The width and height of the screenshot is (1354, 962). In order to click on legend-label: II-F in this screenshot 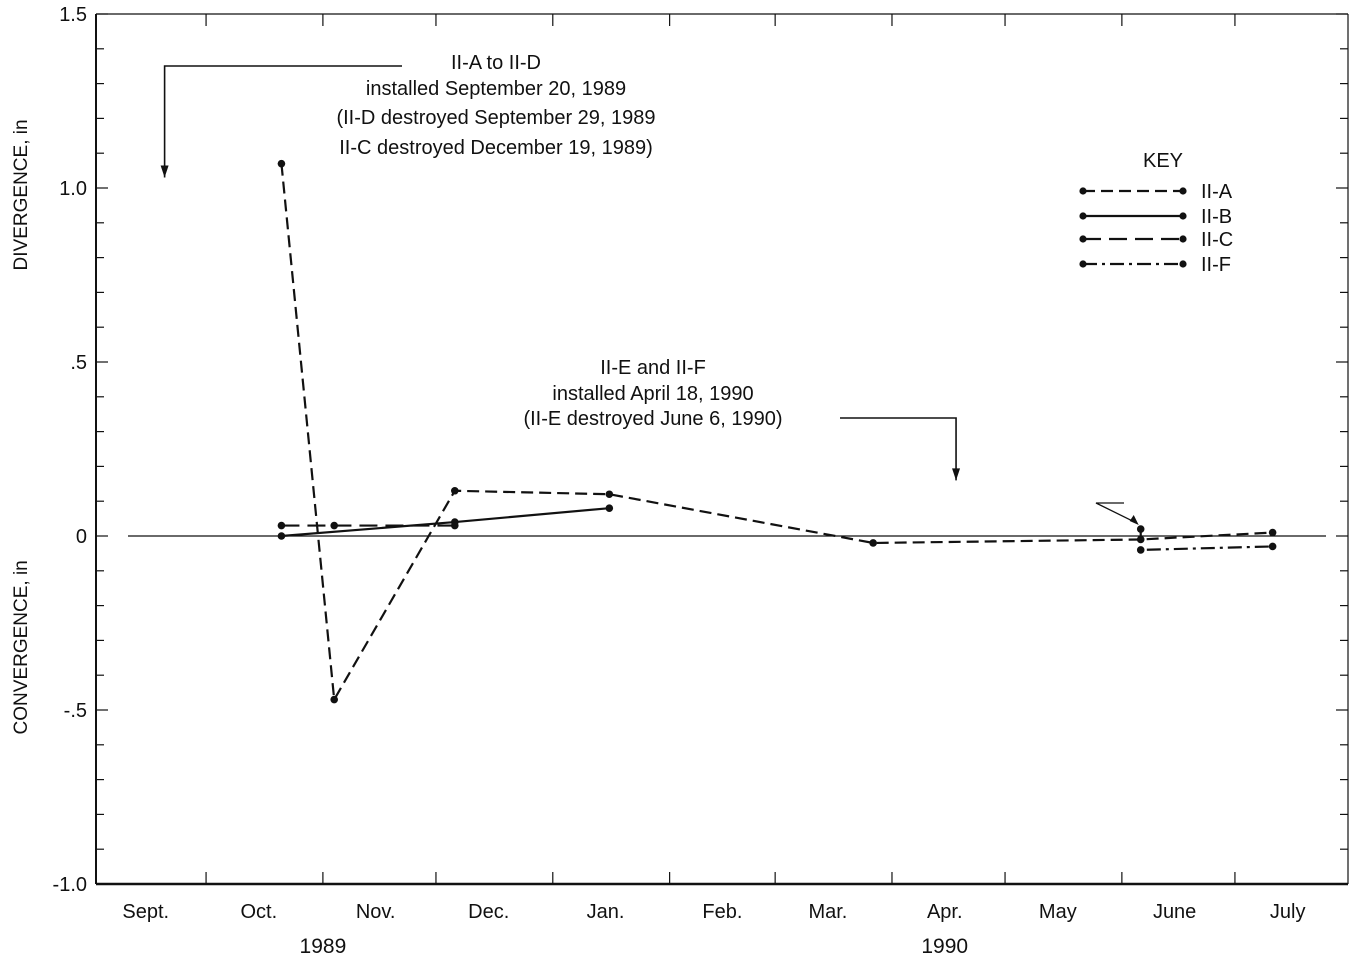, I will do `click(1216, 265)`.